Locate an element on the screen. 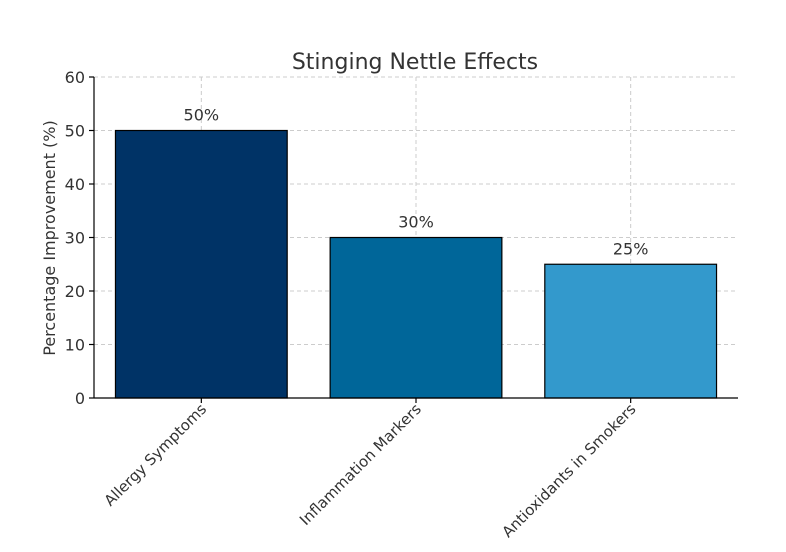  y-tick-label: 20 is located at coordinates (75, 291).